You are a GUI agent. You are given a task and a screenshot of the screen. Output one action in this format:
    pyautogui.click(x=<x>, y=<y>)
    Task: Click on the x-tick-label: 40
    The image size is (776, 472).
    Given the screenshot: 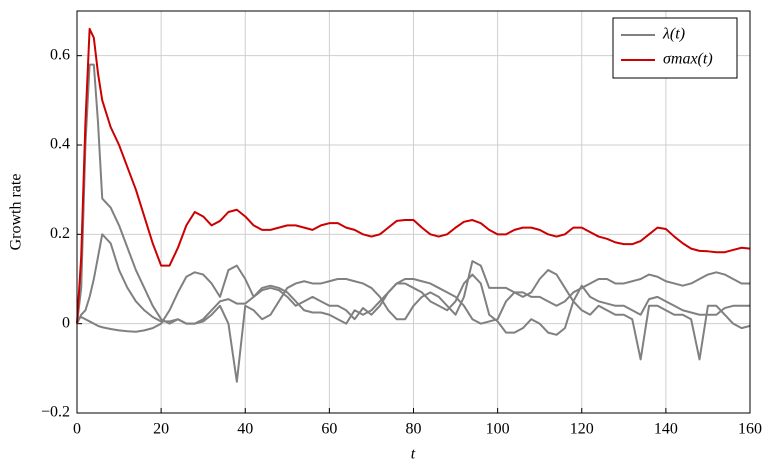 What is the action you would take?
    pyautogui.click(x=245, y=429)
    